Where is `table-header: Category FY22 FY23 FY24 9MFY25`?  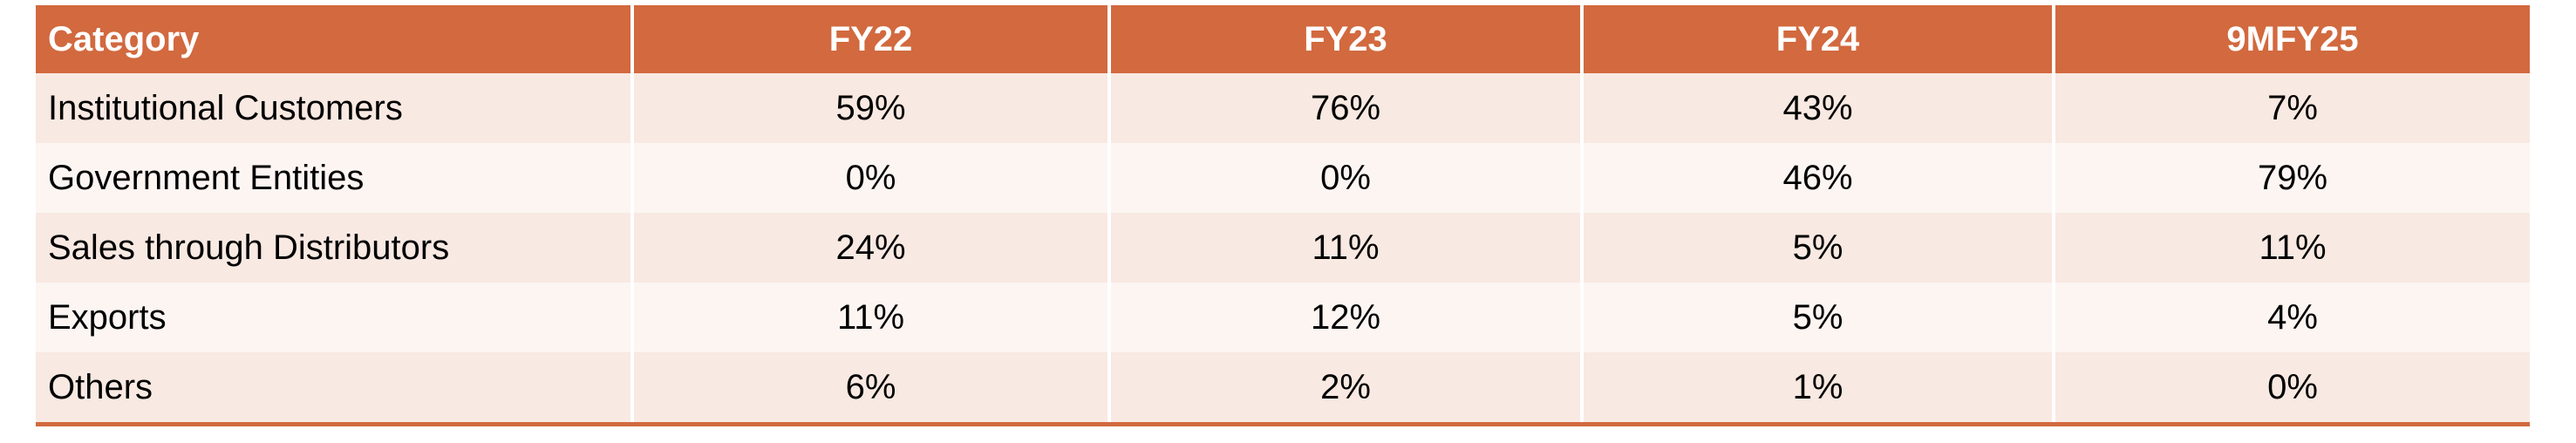
table-header: Category FY22 FY23 FY24 9MFY25 is located at coordinates (1283, 39).